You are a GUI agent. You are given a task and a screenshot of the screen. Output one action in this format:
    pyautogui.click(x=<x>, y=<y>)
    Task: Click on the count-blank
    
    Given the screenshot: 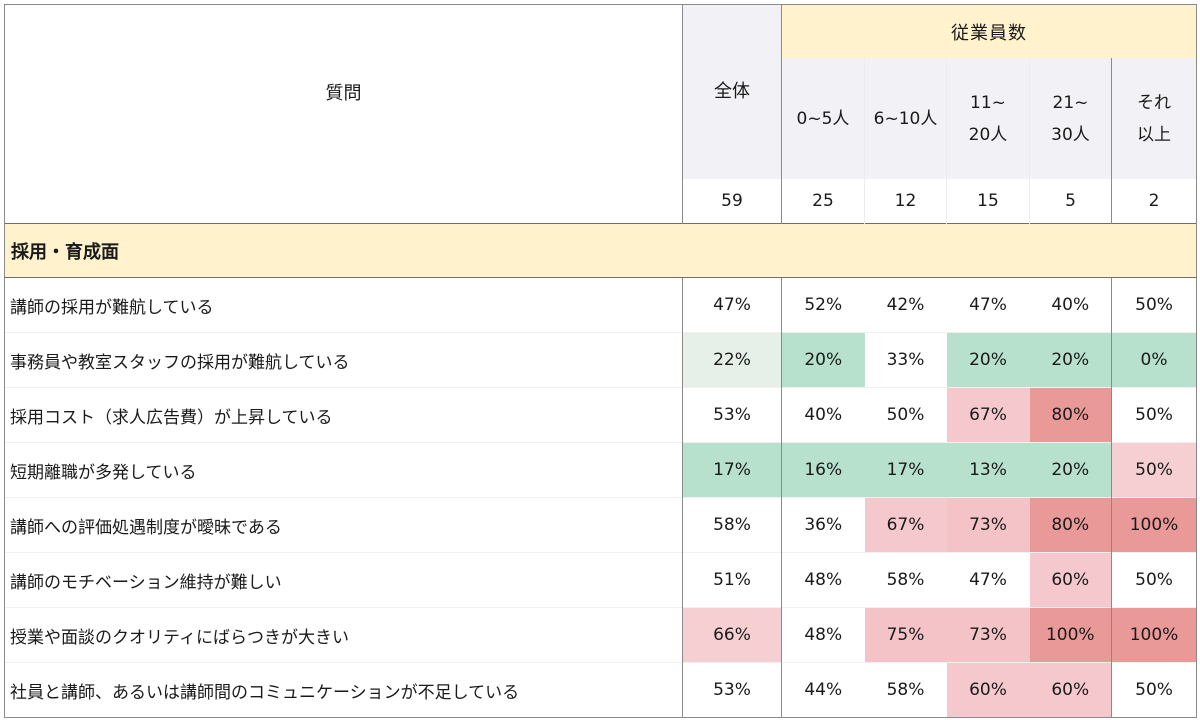 What is the action you would take?
    pyautogui.click(x=343, y=201)
    